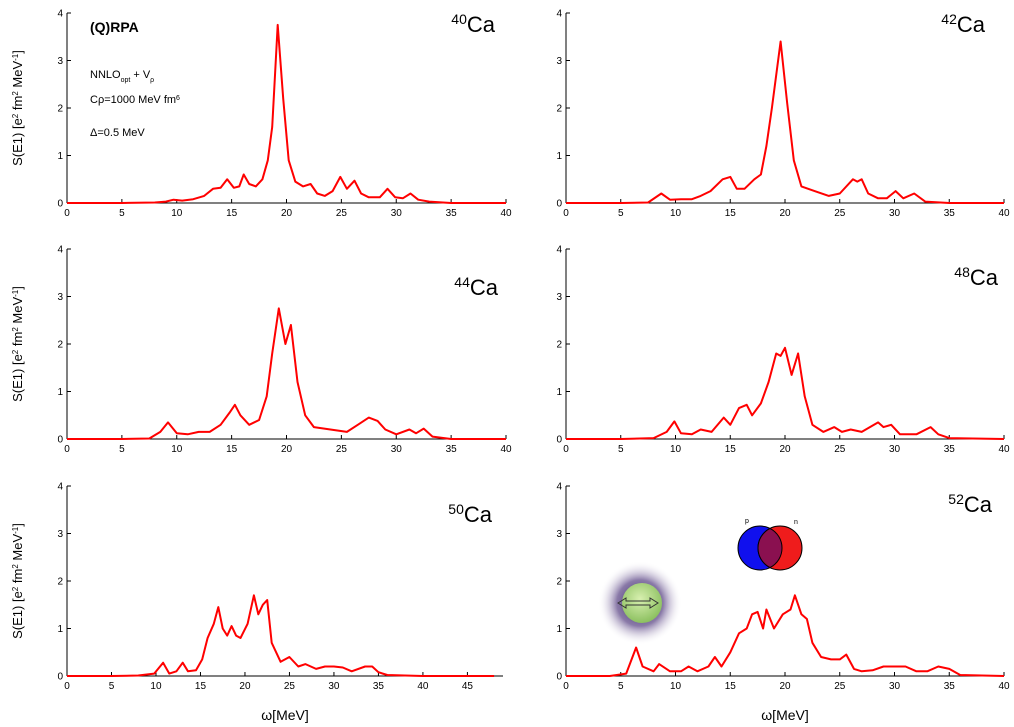 The height and width of the screenshot is (727, 1014). Describe the element at coordinates (178, 98) in the screenshot. I see `supscript: 6` at that location.